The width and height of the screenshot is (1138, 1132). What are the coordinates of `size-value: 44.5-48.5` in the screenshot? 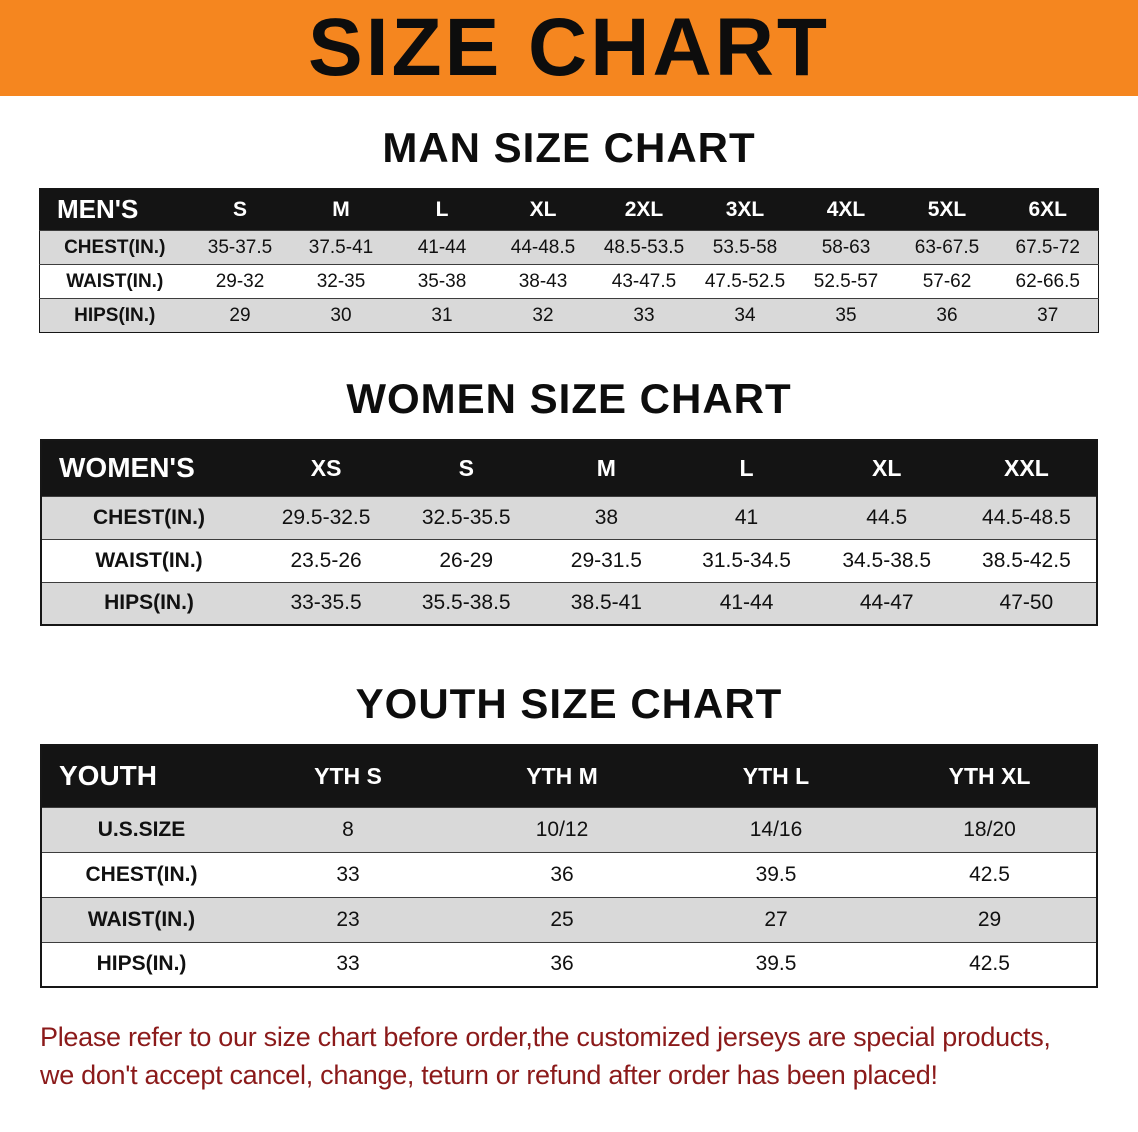 It's located at (1026, 517).